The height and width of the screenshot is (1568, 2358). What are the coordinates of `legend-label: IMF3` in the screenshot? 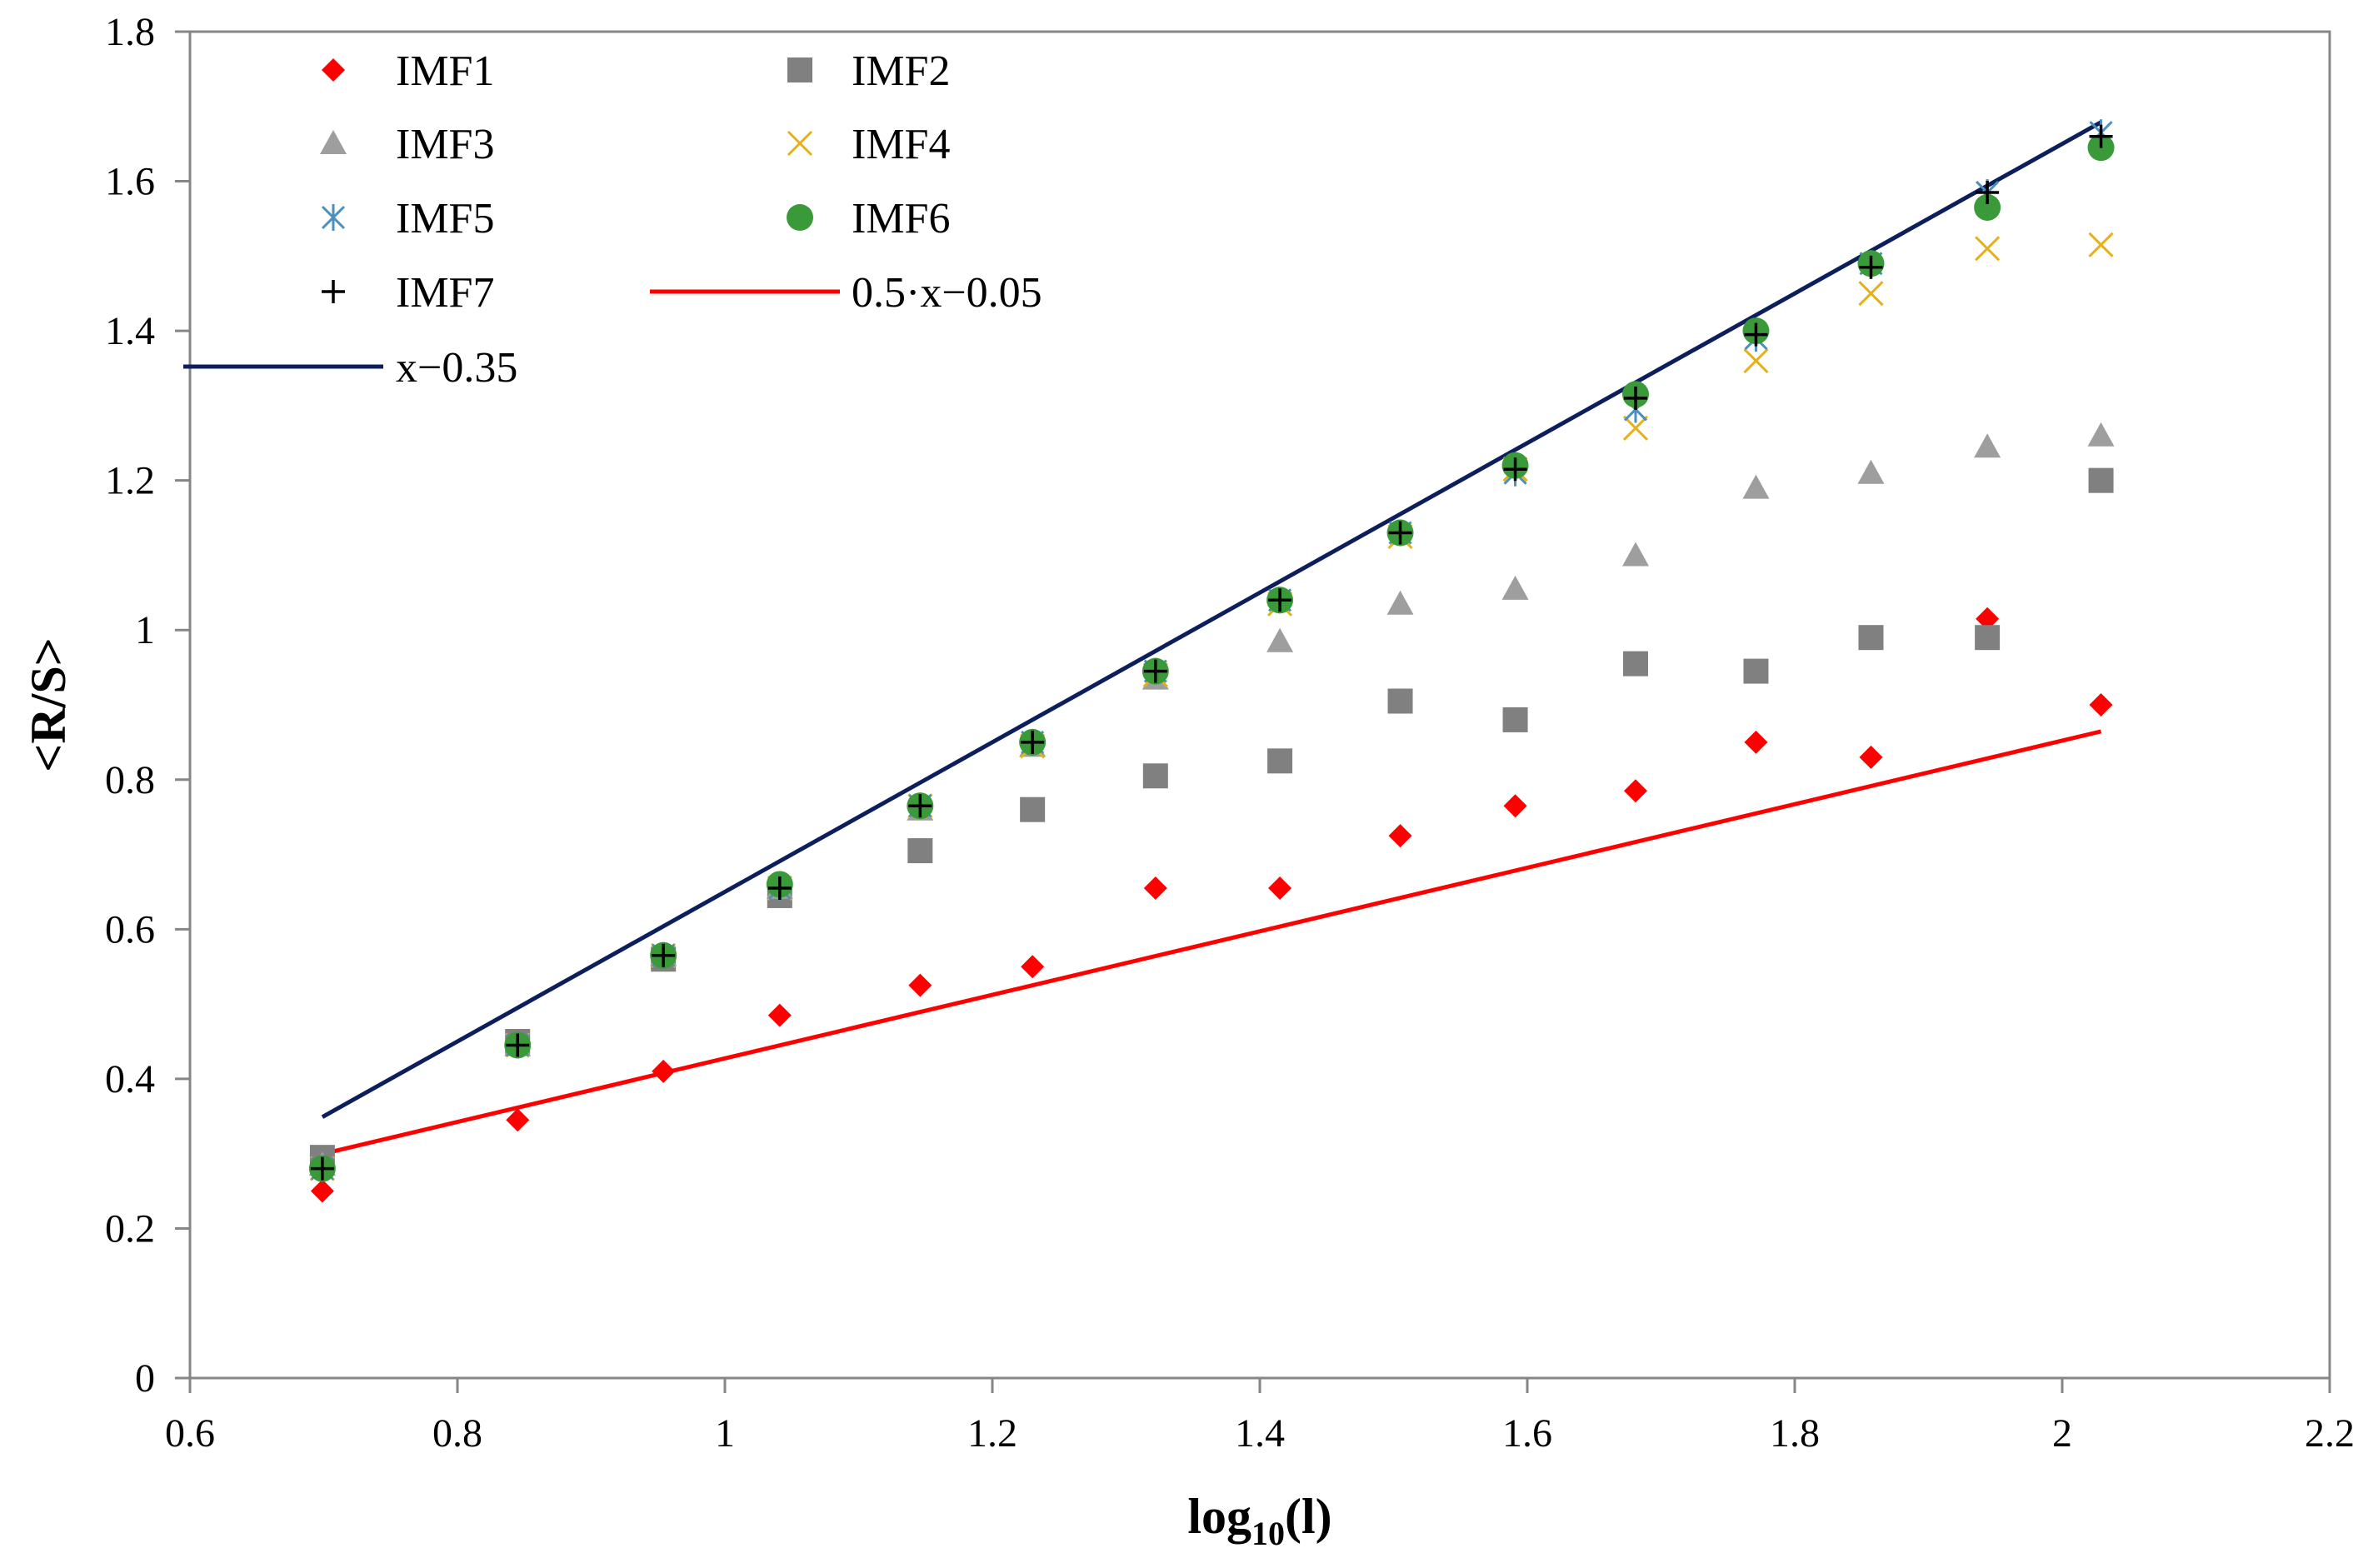 It's located at (445, 144).